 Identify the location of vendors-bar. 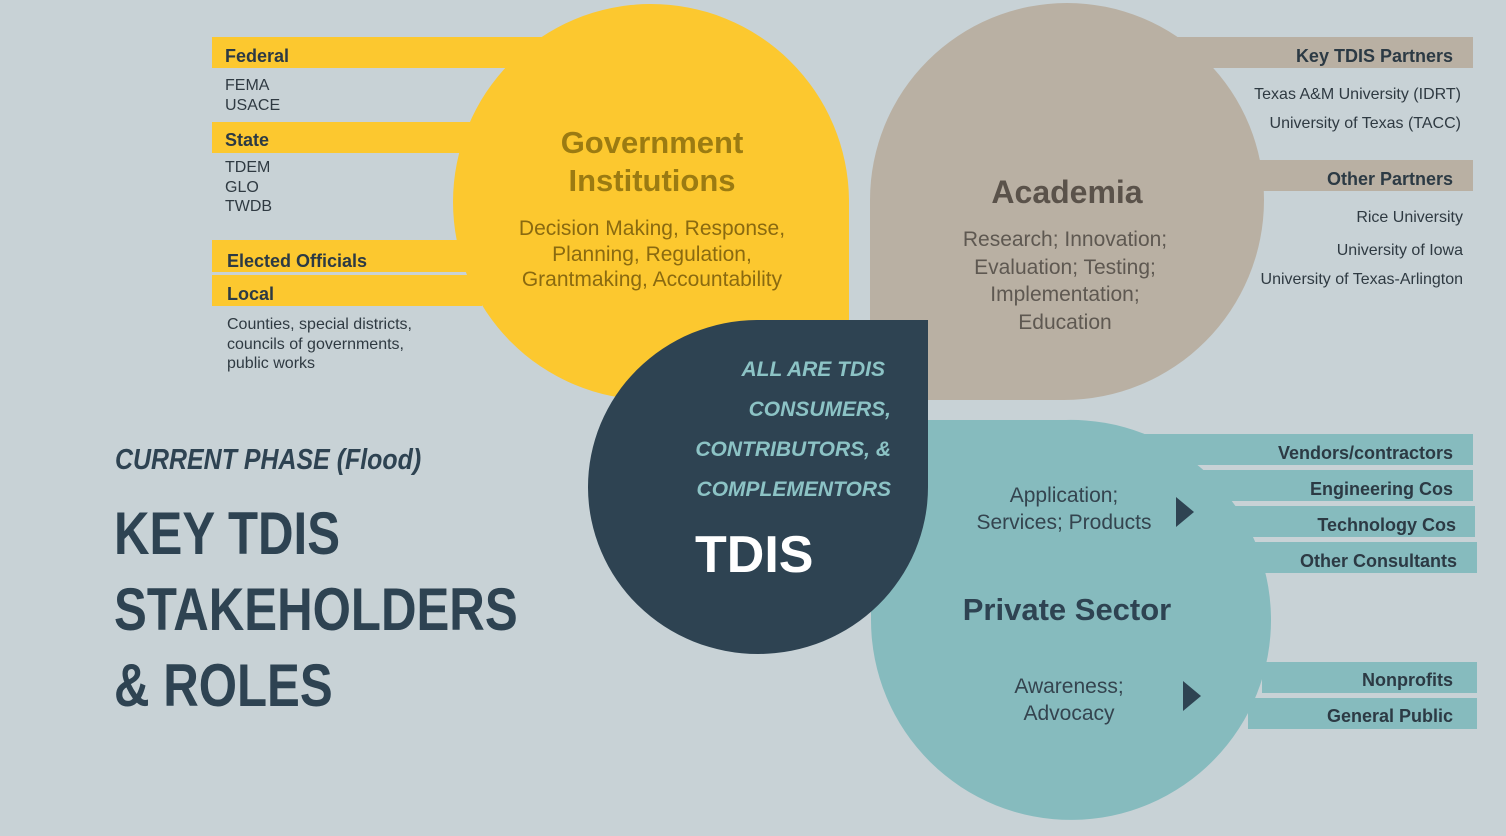
(1306, 449).